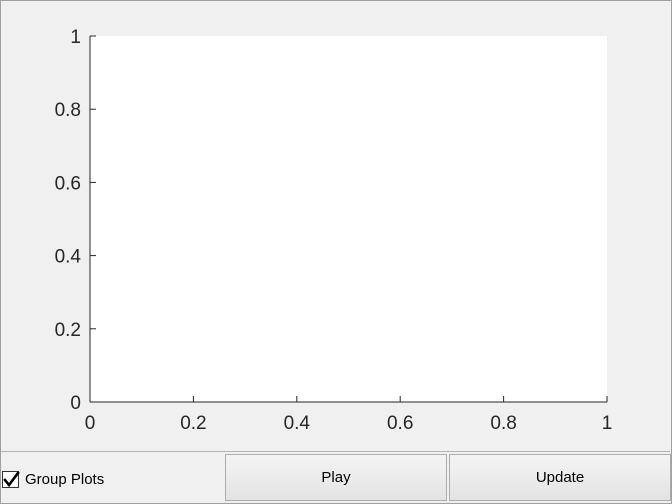 The width and height of the screenshot is (672, 504). What do you see at coordinates (560, 477) in the screenshot?
I see `update-button: Update` at bounding box center [560, 477].